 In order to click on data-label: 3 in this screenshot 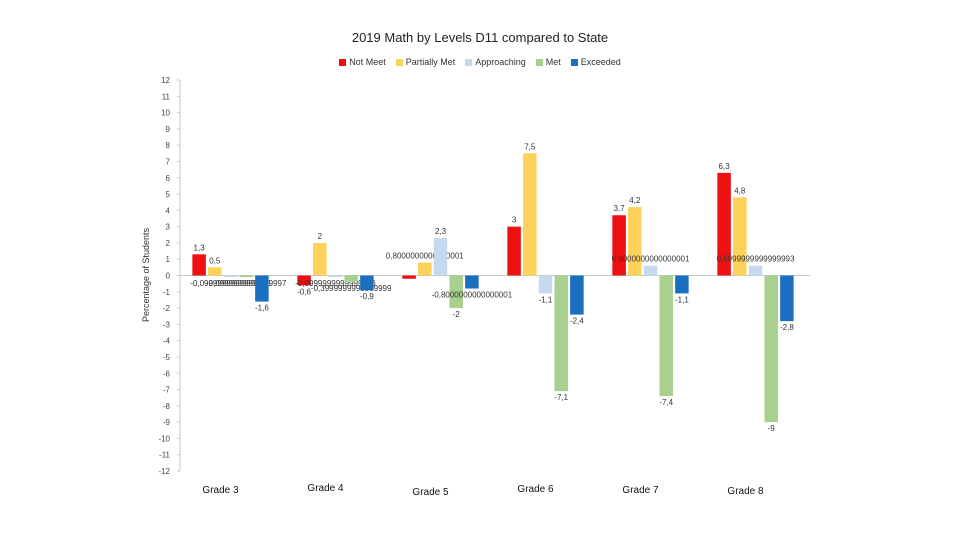, I will do `click(514, 220)`.